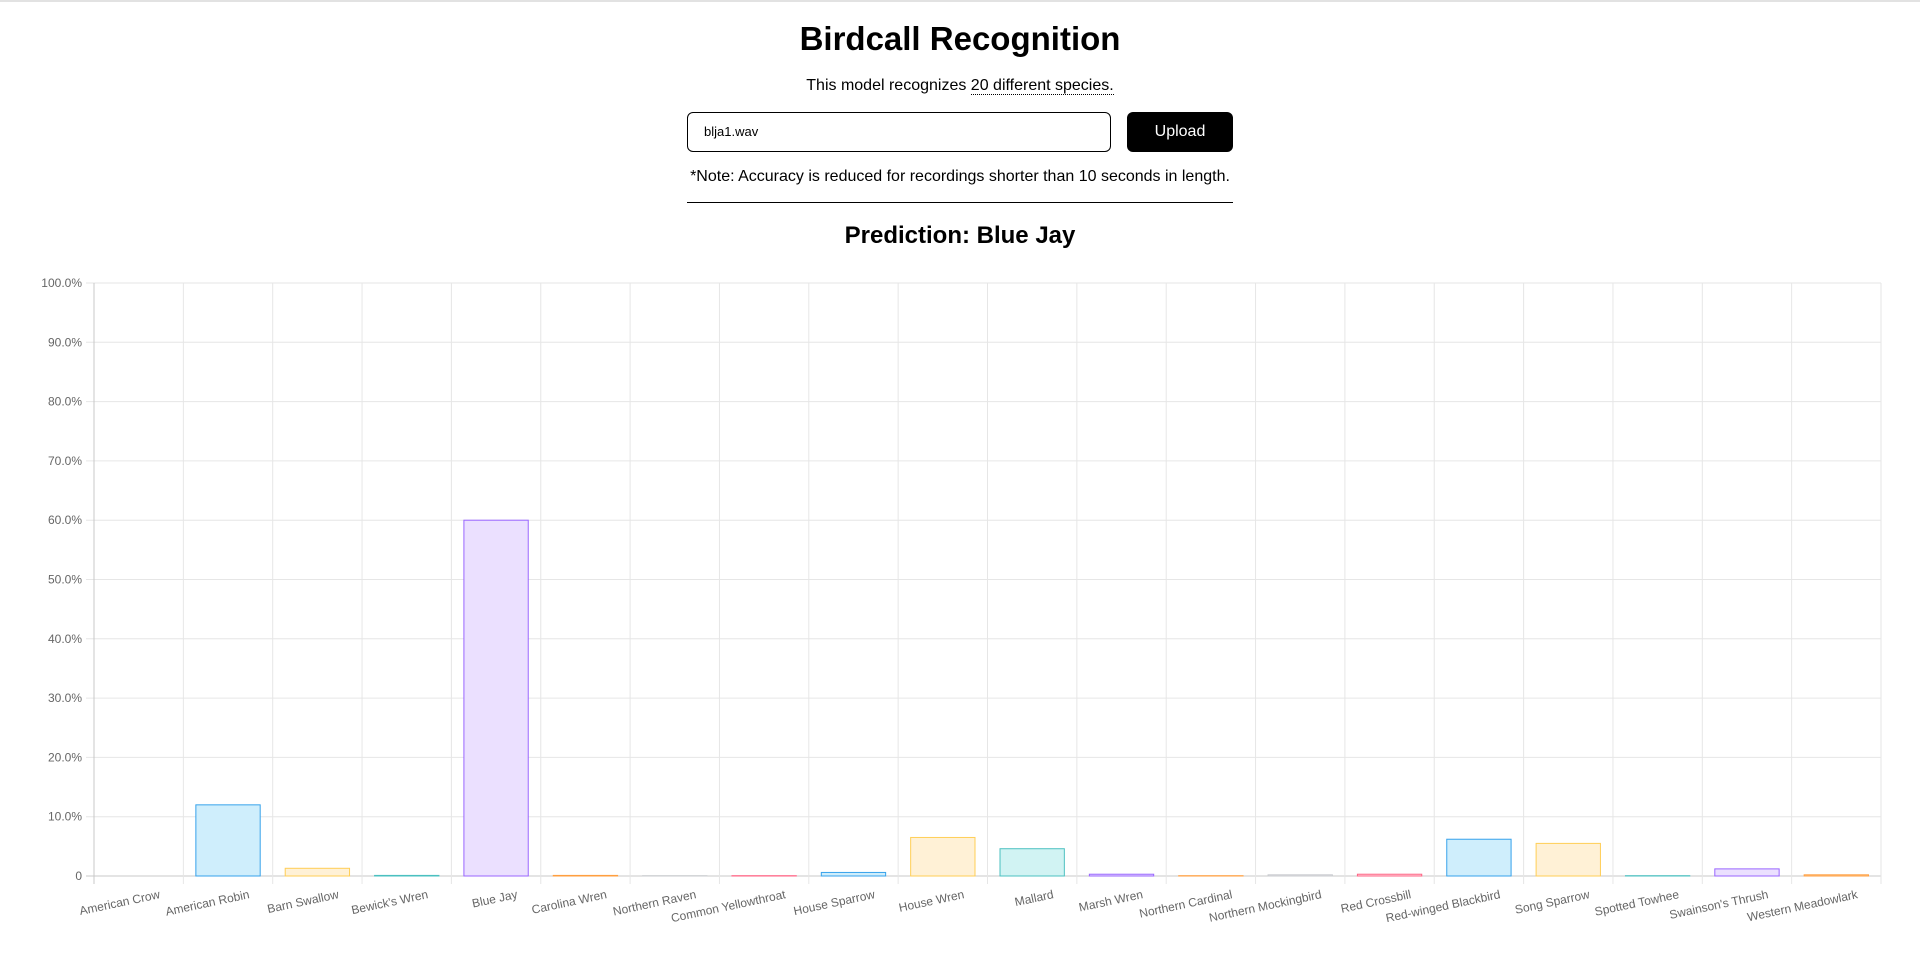  Describe the element at coordinates (932, 901) in the screenshot. I see `x-tick-label: House Wren` at that location.